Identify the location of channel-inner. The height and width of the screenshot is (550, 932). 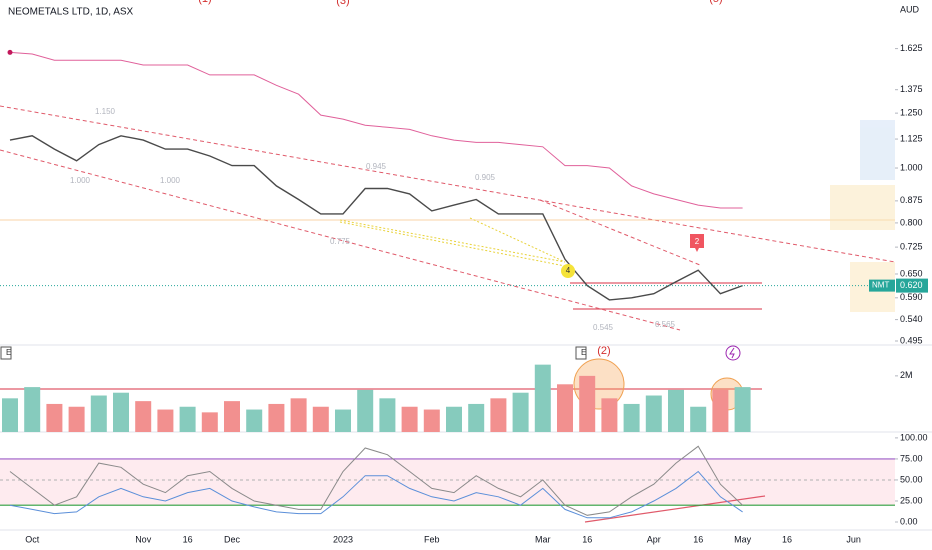
(620, 232).